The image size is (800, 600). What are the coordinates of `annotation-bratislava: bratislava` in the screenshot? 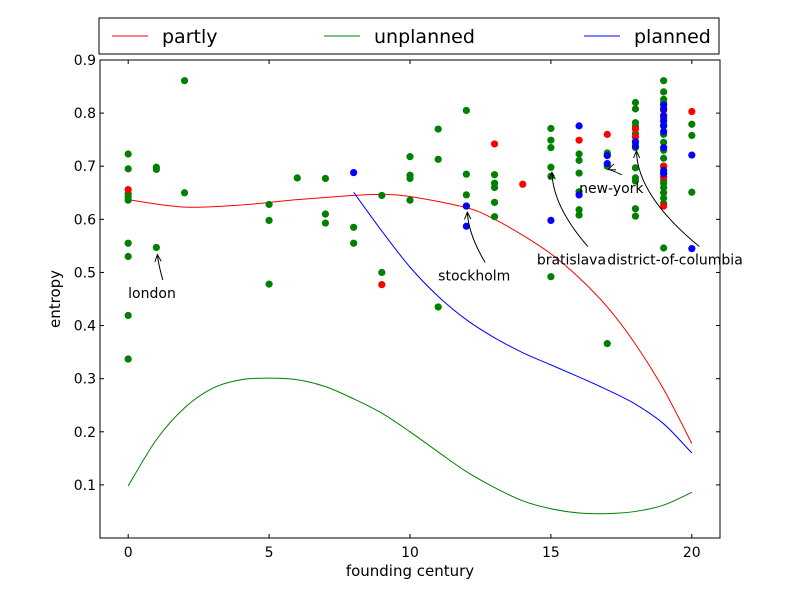 It's located at (571, 260).